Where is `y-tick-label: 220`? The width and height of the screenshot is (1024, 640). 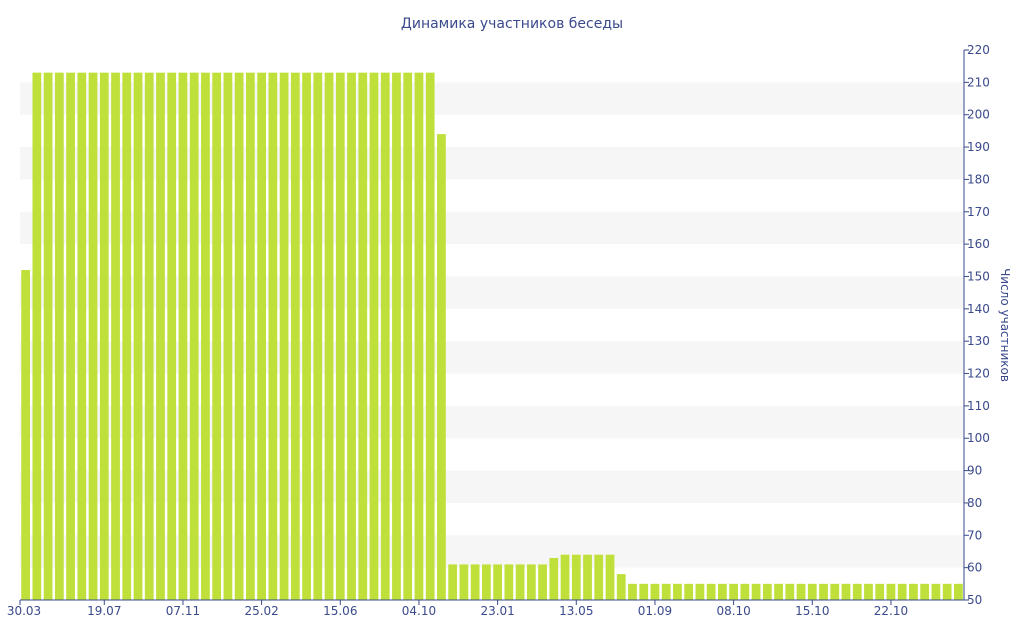
y-tick-label: 220 is located at coordinates (978, 50).